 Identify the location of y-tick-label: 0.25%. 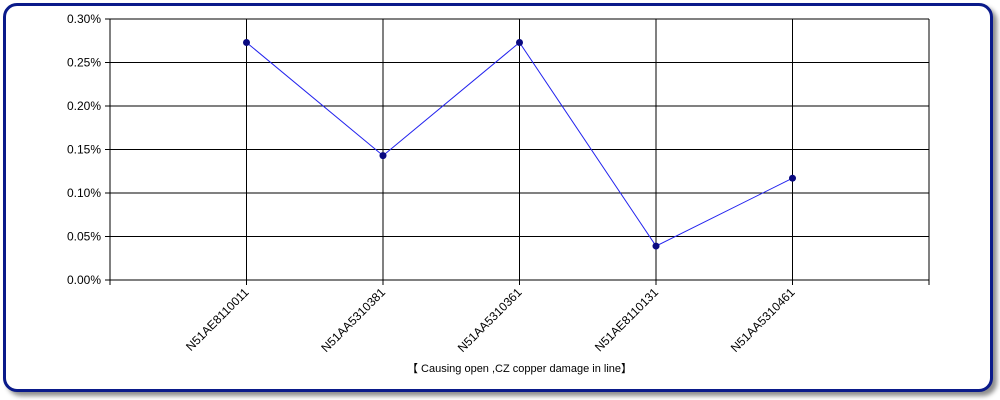
(84, 63).